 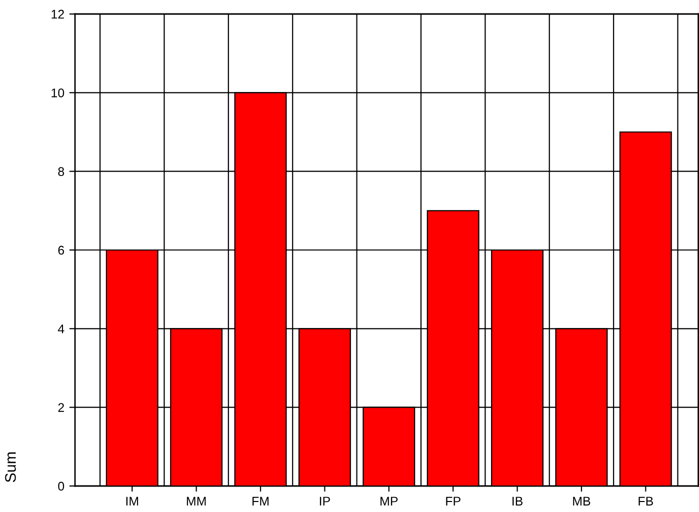 What do you see at coordinates (132, 501) in the screenshot?
I see `x-tick-label: IM` at bounding box center [132, 501].